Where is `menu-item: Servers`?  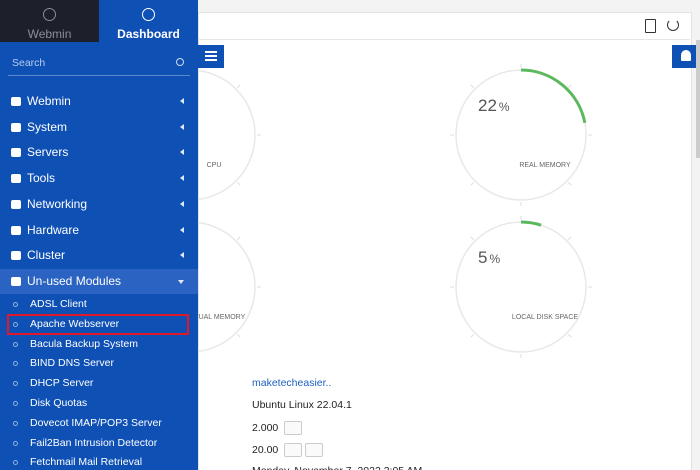 menu-item: Servers is located at coordinates (99, 152).